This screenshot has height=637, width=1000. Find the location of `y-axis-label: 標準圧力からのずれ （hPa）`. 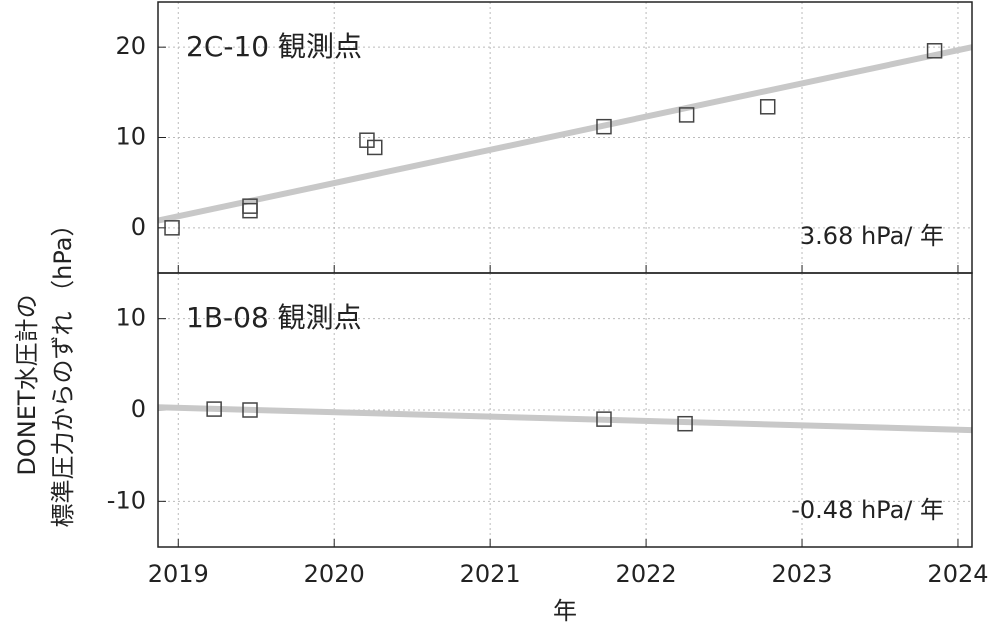

y-axis-label: 標準圧力からのずれ （hPa） is located at coordinates (63, 370).